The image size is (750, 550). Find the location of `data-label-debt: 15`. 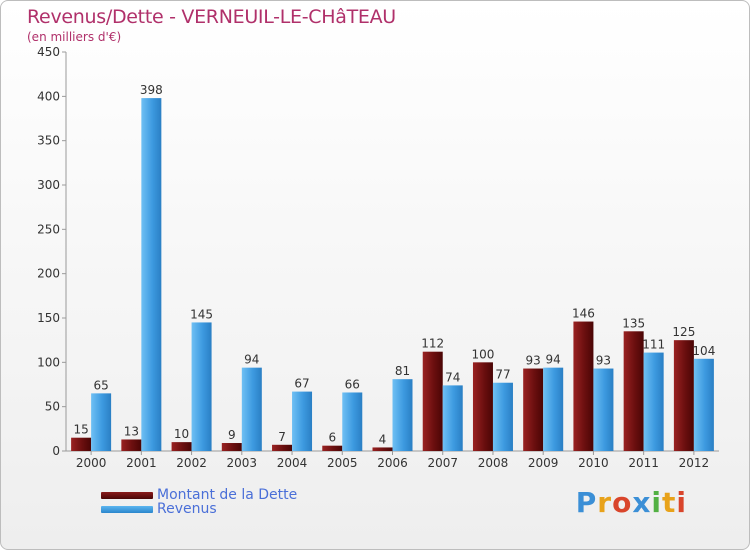

data-label-debt: 15 is located at coordinates (80, 430).